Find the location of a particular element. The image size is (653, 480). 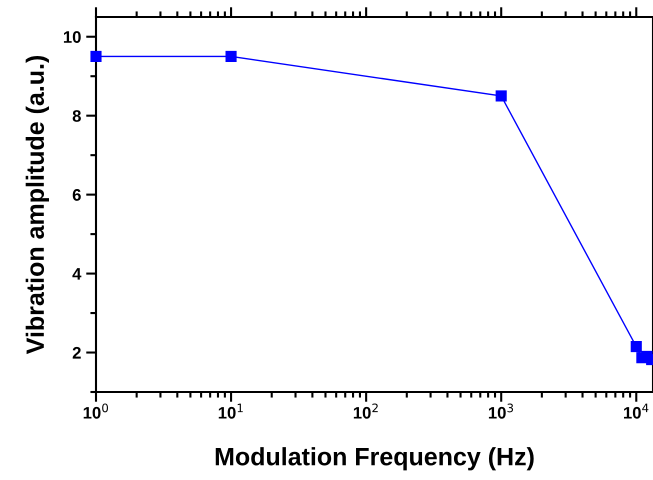

x-tick-label: 10$^{4}$ is located at coordinates (636, 411).